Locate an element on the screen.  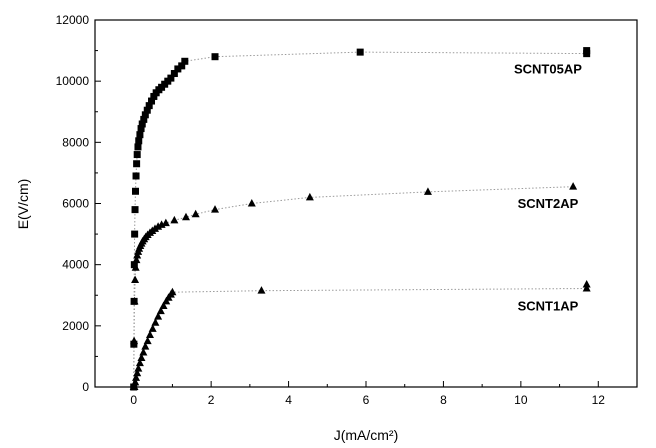
y-axis-label: E(V/cm) is located at coordinates (23, 204).